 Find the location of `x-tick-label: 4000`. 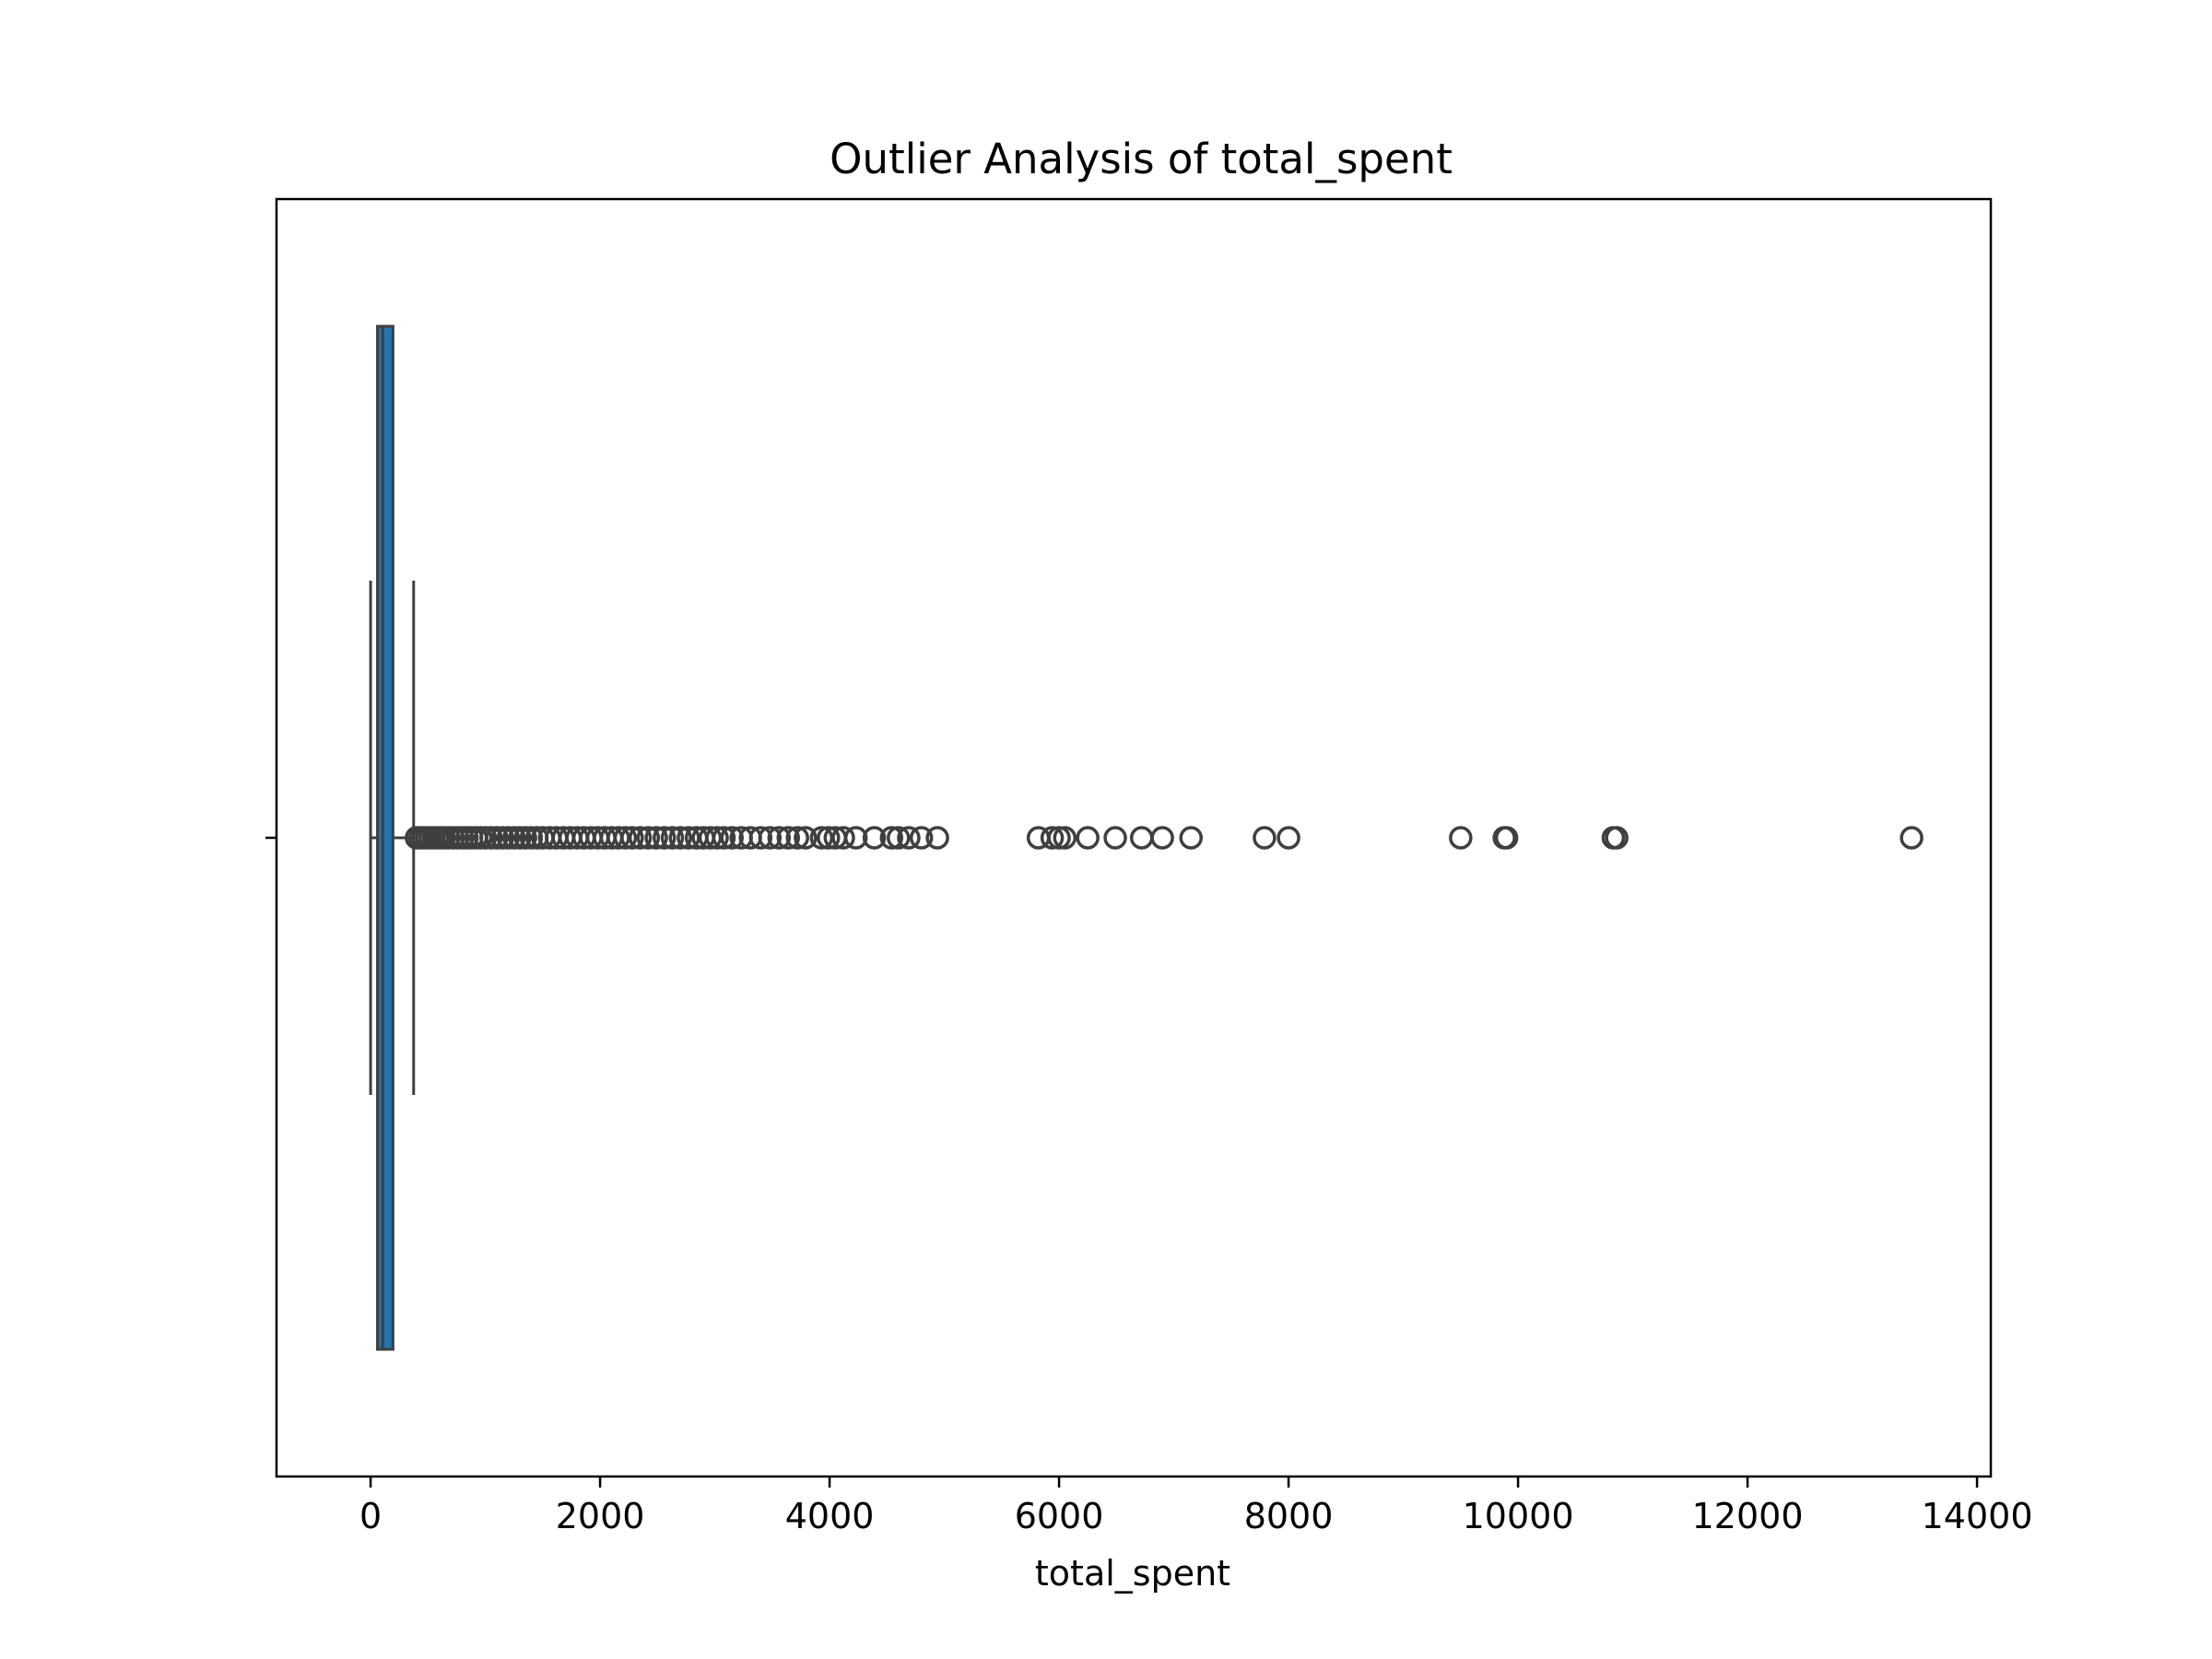

x-tick-label: 4000 is located at coordinates (830, 1516).